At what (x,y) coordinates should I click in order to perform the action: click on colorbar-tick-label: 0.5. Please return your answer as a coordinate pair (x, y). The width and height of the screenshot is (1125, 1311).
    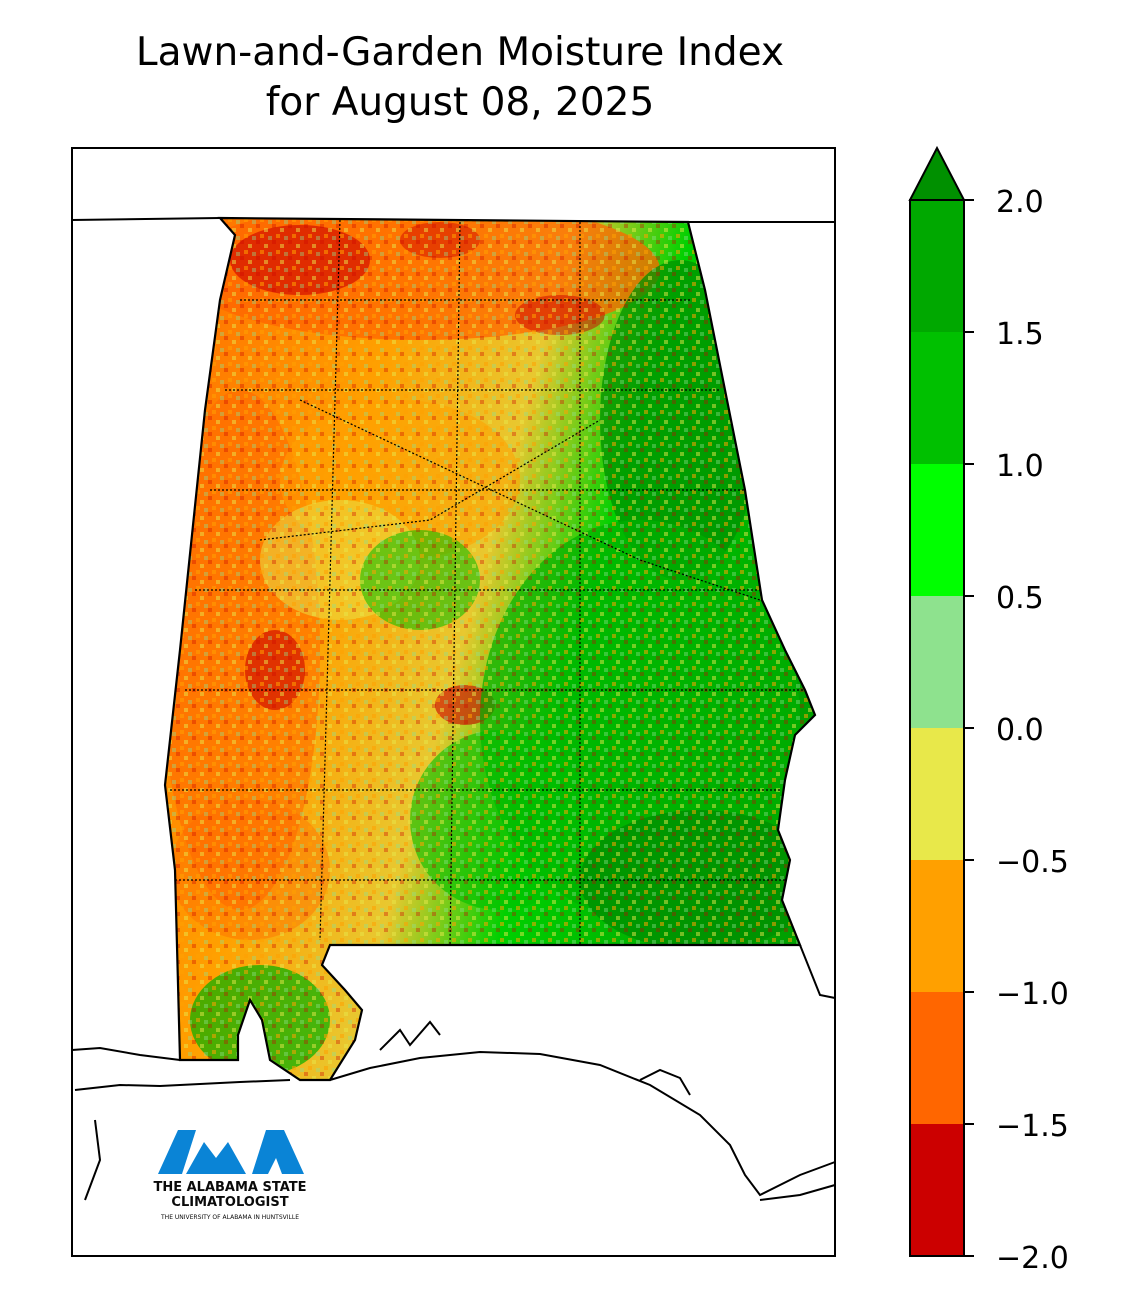
    Looking at the image, I should click on (1020, 598).